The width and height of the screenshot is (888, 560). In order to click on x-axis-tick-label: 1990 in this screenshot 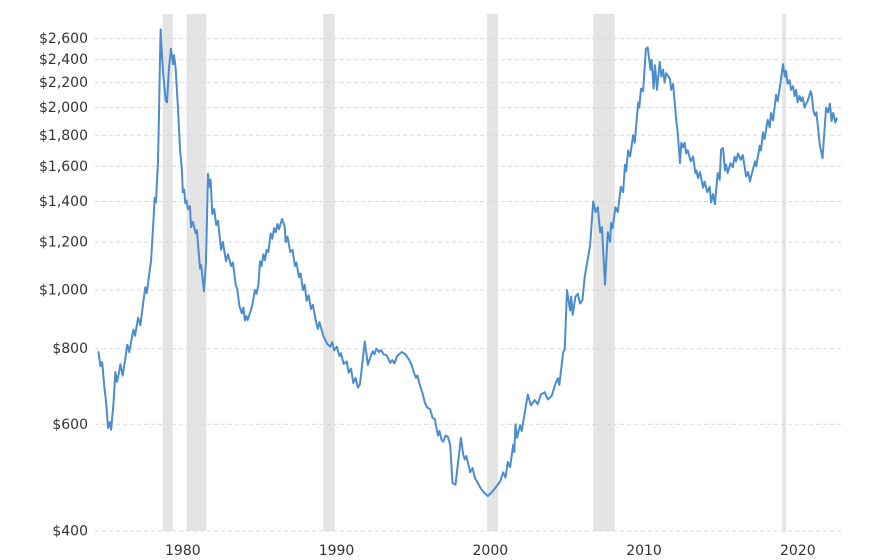, I will do `click(337, 551)`.